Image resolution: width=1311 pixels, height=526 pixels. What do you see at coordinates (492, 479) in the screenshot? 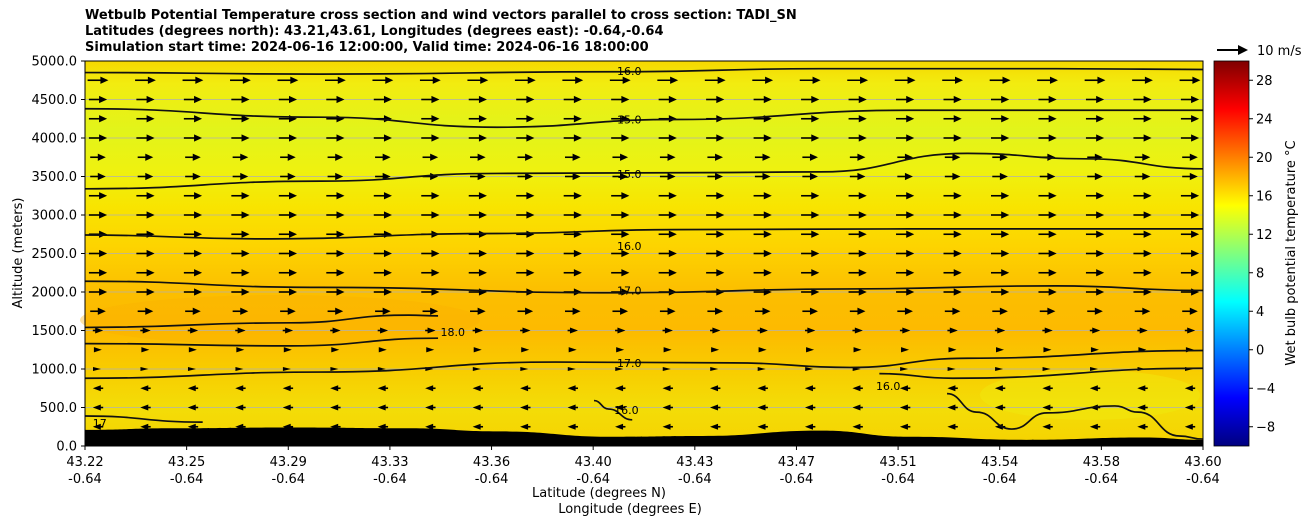
I see `x-tick-label-lon: -0.64` at bounding box center [492, 479].